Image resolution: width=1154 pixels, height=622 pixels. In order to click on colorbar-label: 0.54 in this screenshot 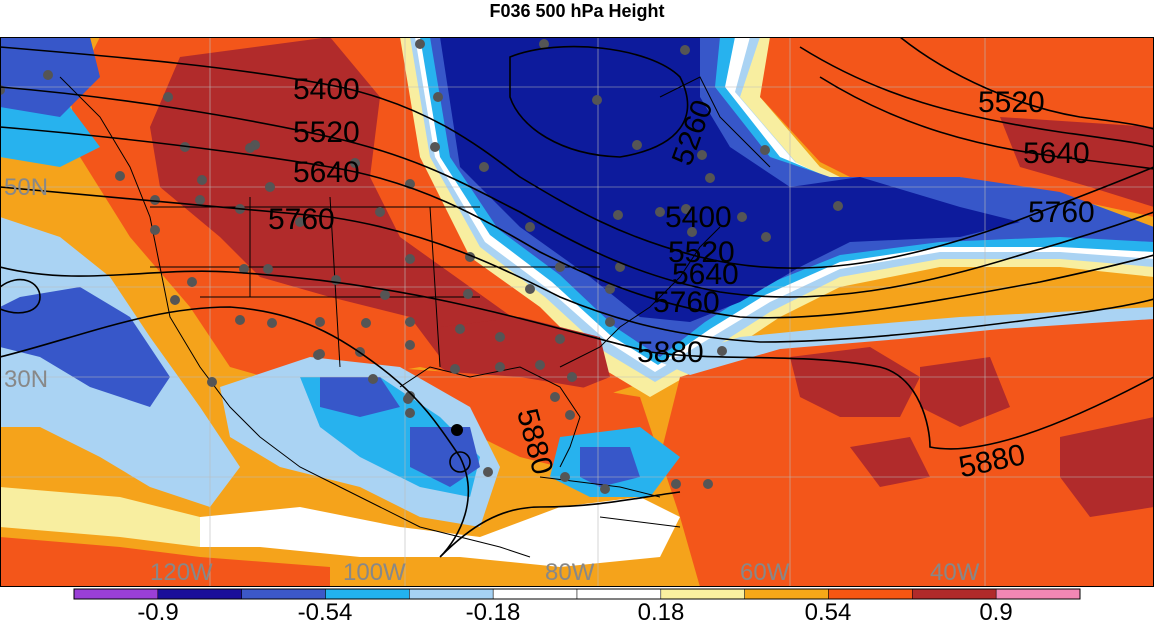, I will do `click(828, 610)`.